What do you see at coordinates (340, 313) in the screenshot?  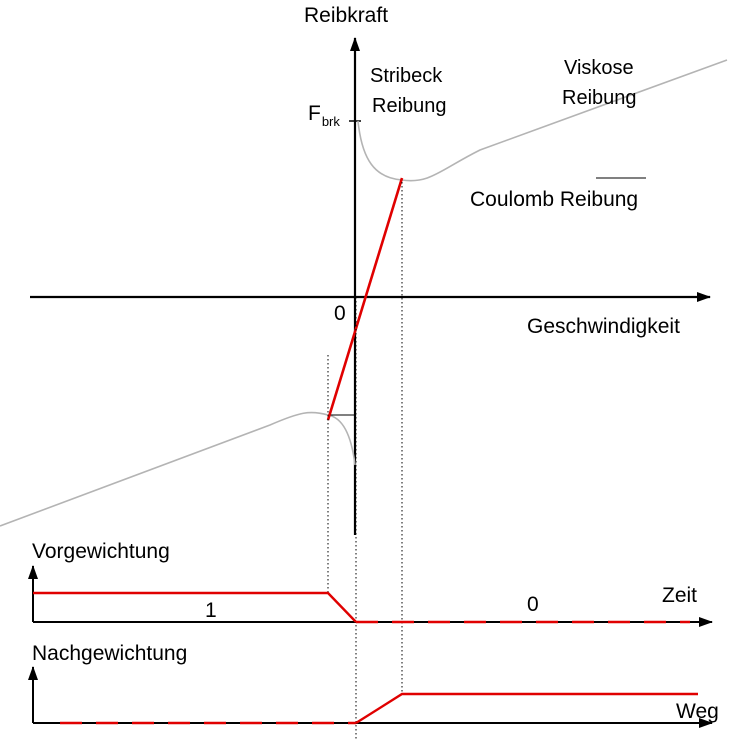 I see `origin-label: 0` at bounding box center [340, 313].